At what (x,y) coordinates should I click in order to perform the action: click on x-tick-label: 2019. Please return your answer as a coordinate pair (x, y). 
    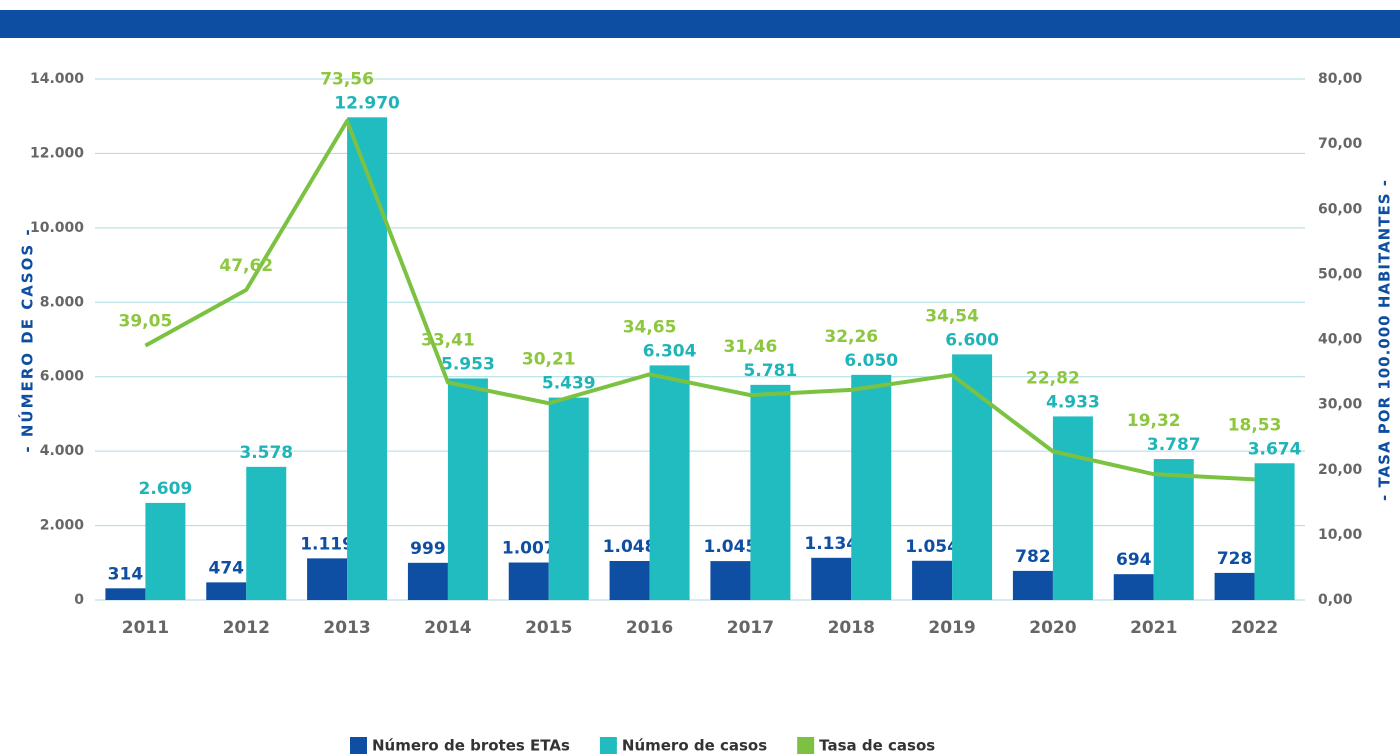
    Looking at the image, I should click on (951, 628).